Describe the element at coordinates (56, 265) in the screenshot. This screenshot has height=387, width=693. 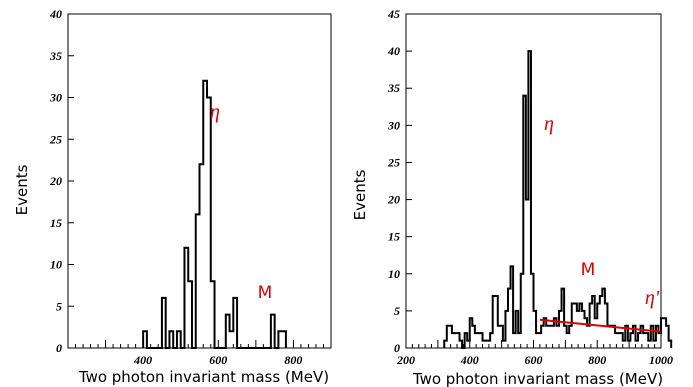
I see `left-y-tick-label: 10` at that location.